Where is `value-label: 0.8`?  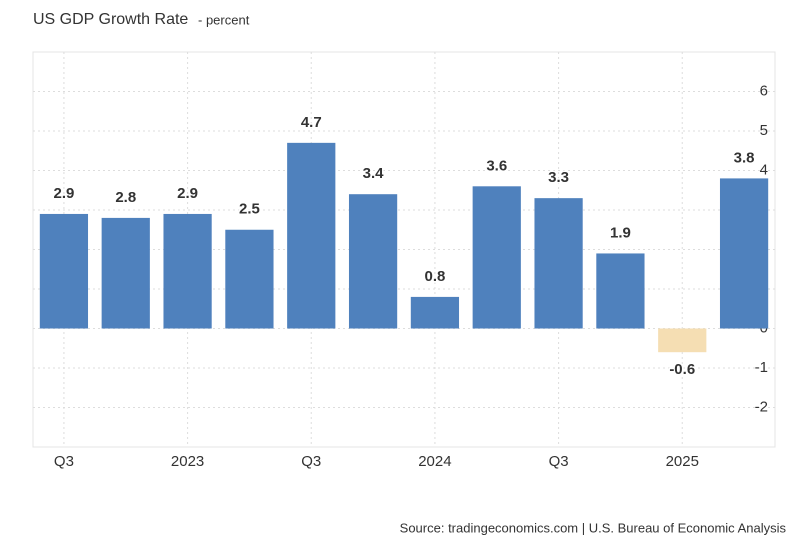 value-label: 0.8 is located at coordinates (434, 276).